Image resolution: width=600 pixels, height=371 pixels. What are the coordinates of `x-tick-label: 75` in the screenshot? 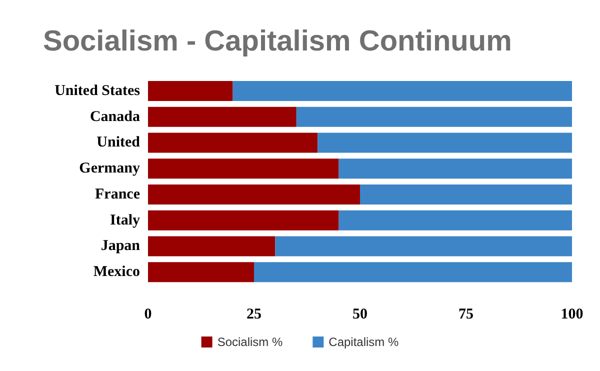 It's located at (466, 314).